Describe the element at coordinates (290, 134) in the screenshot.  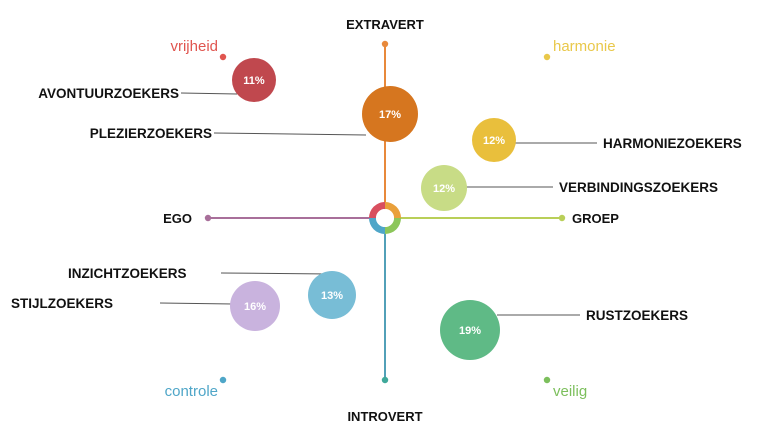
I see `leader-plezier` at that location.